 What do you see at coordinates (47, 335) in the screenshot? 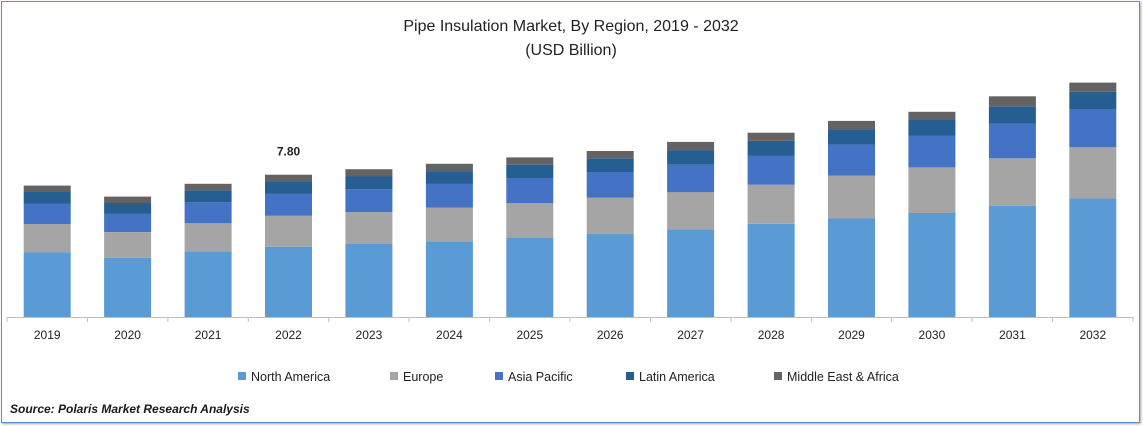
I see `x-tick-label-2019: 2019` at bounding box center [47, 335].